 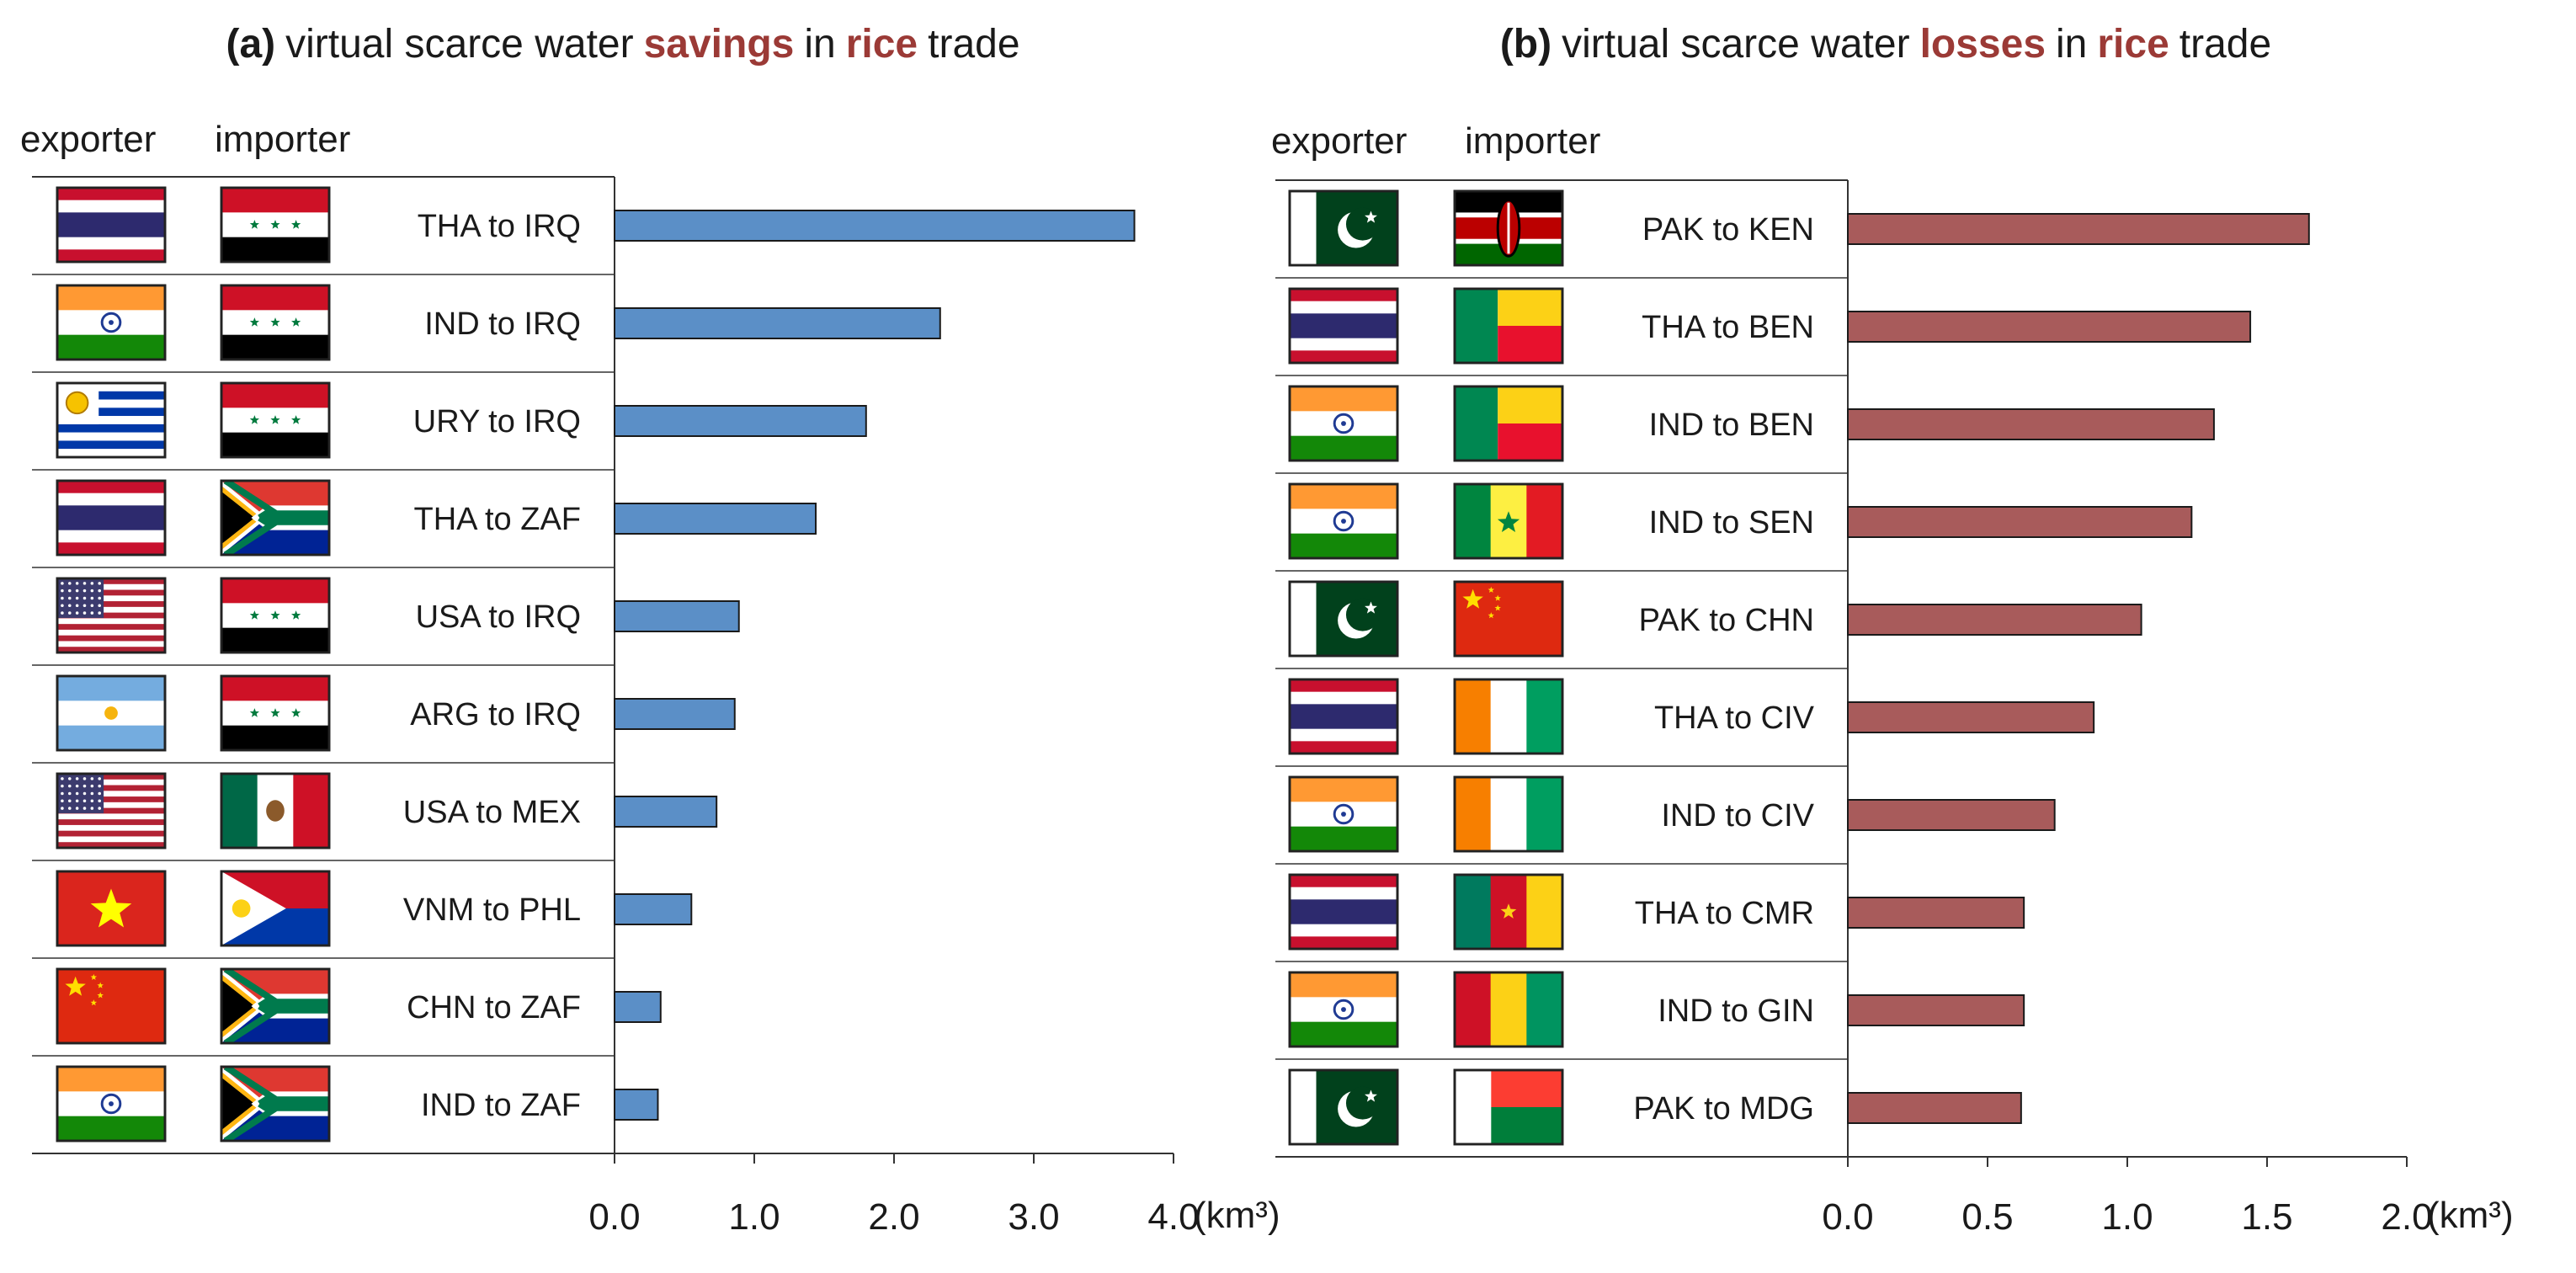 What do you see at coordinates (501, 1105) in the screenshot?
I see `category-label: IND to ZAF` at bounding box center [501, 1105].